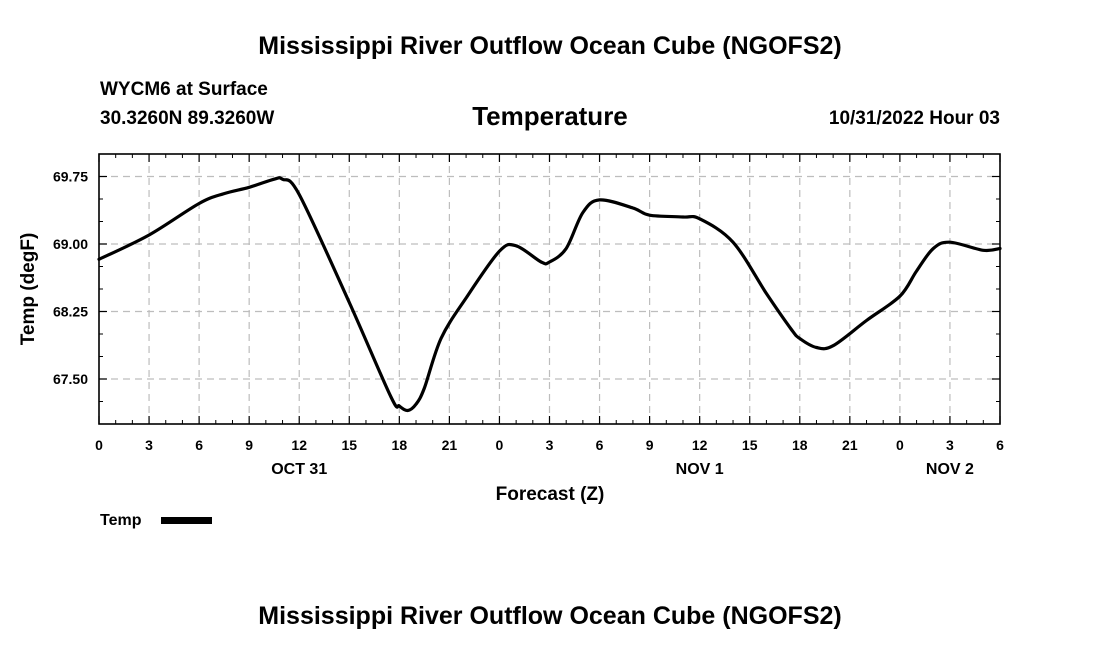 The width and height of the screenshot is (1100, 650). What do you see at coordinates (950, 469) in the screenshot?
I see `date-label: NOV 2` at bounding box center [950, 469].